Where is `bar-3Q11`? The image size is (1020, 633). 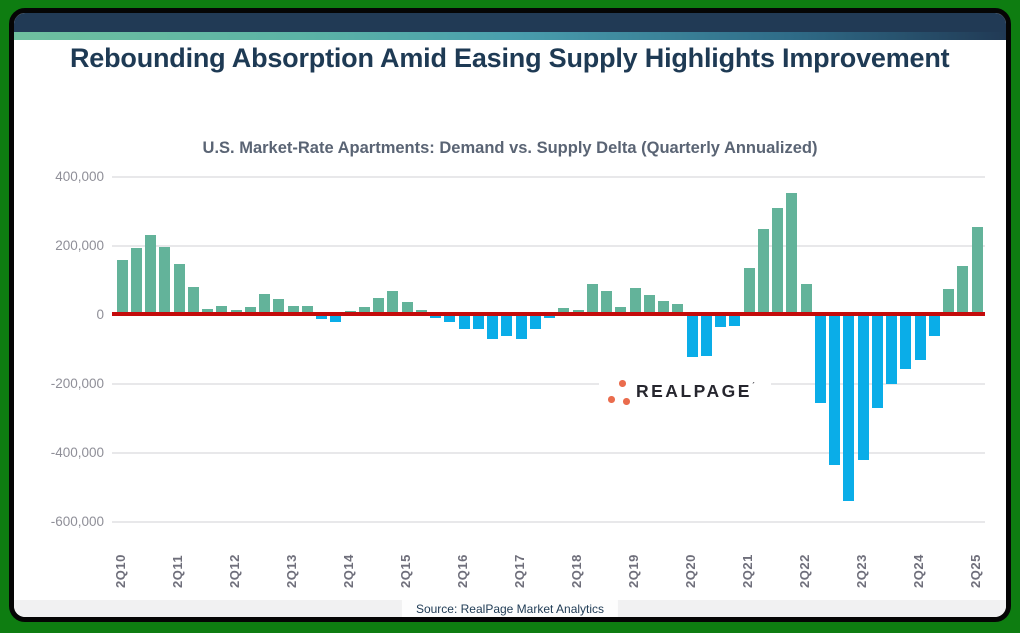 bar-3Q11 is located at coordinates (193, 301).